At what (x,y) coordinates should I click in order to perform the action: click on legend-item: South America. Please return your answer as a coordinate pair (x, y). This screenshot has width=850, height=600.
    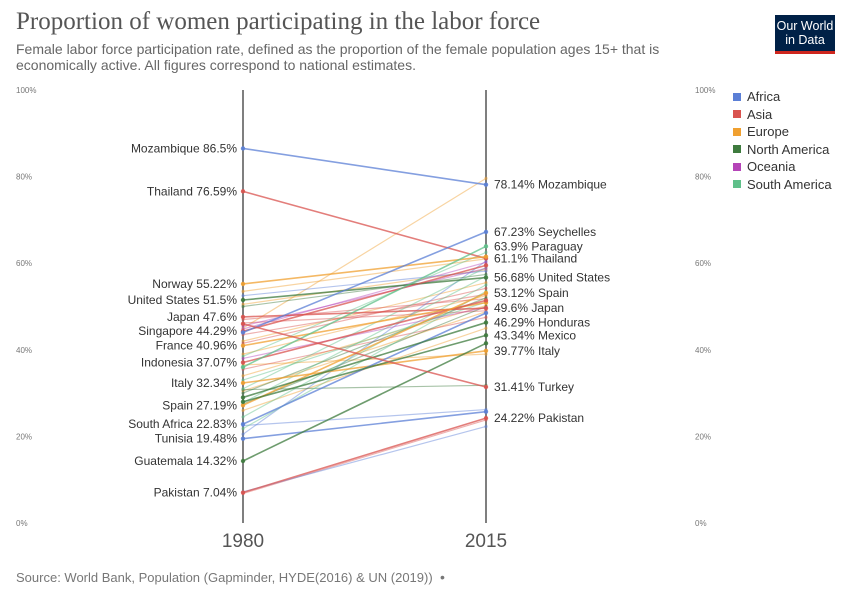
    Looking at the image, I should click on (782, 185).